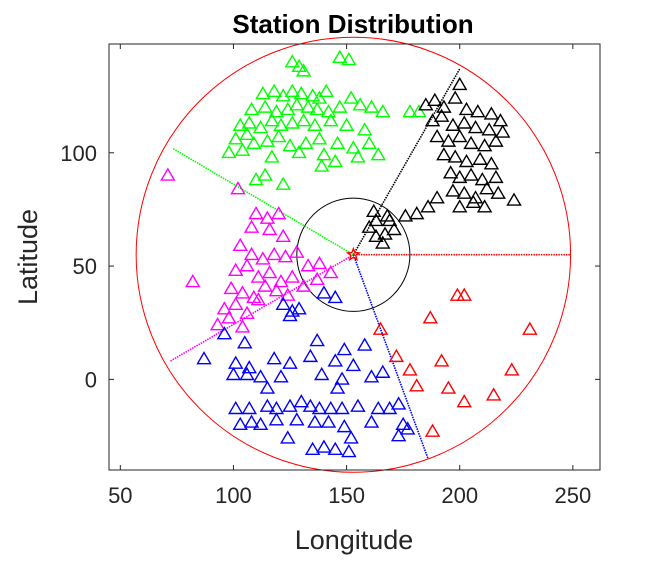 The height and width of the screenshot is (561, 667). Describe the element at coordinates (85, 266) in the screenshot. I see `y-tick-label: 50` at that location.